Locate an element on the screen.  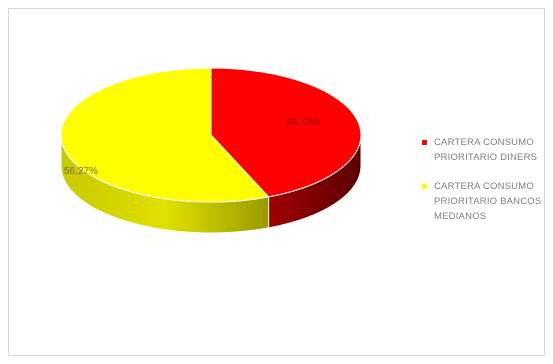
legend-swatch-bancos-medianos is located at coordinates (424, 186).